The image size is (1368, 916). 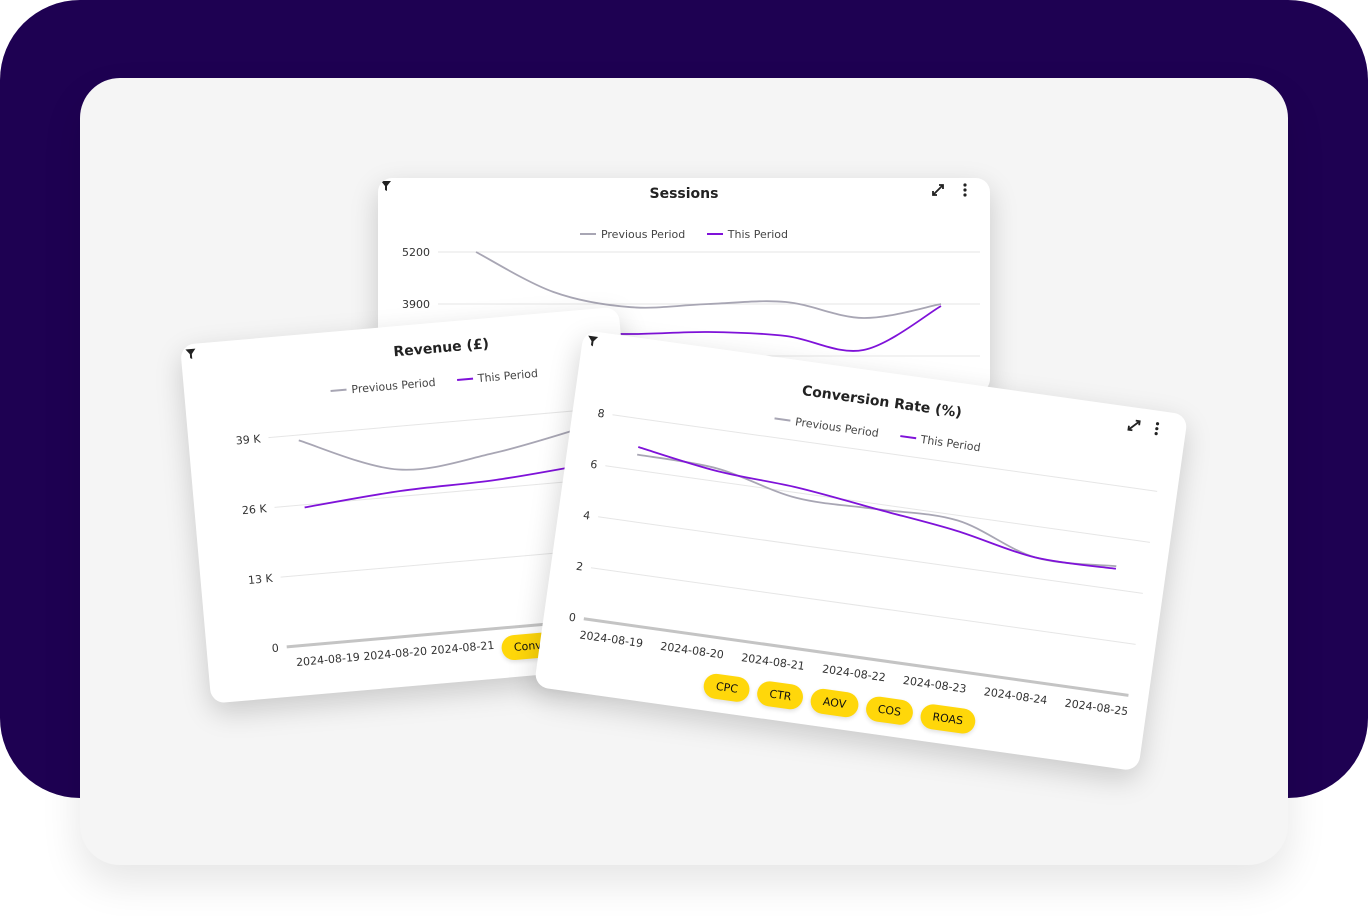 I want to click on legend-item-previous: Previous Period, so click(x=632, y=234).